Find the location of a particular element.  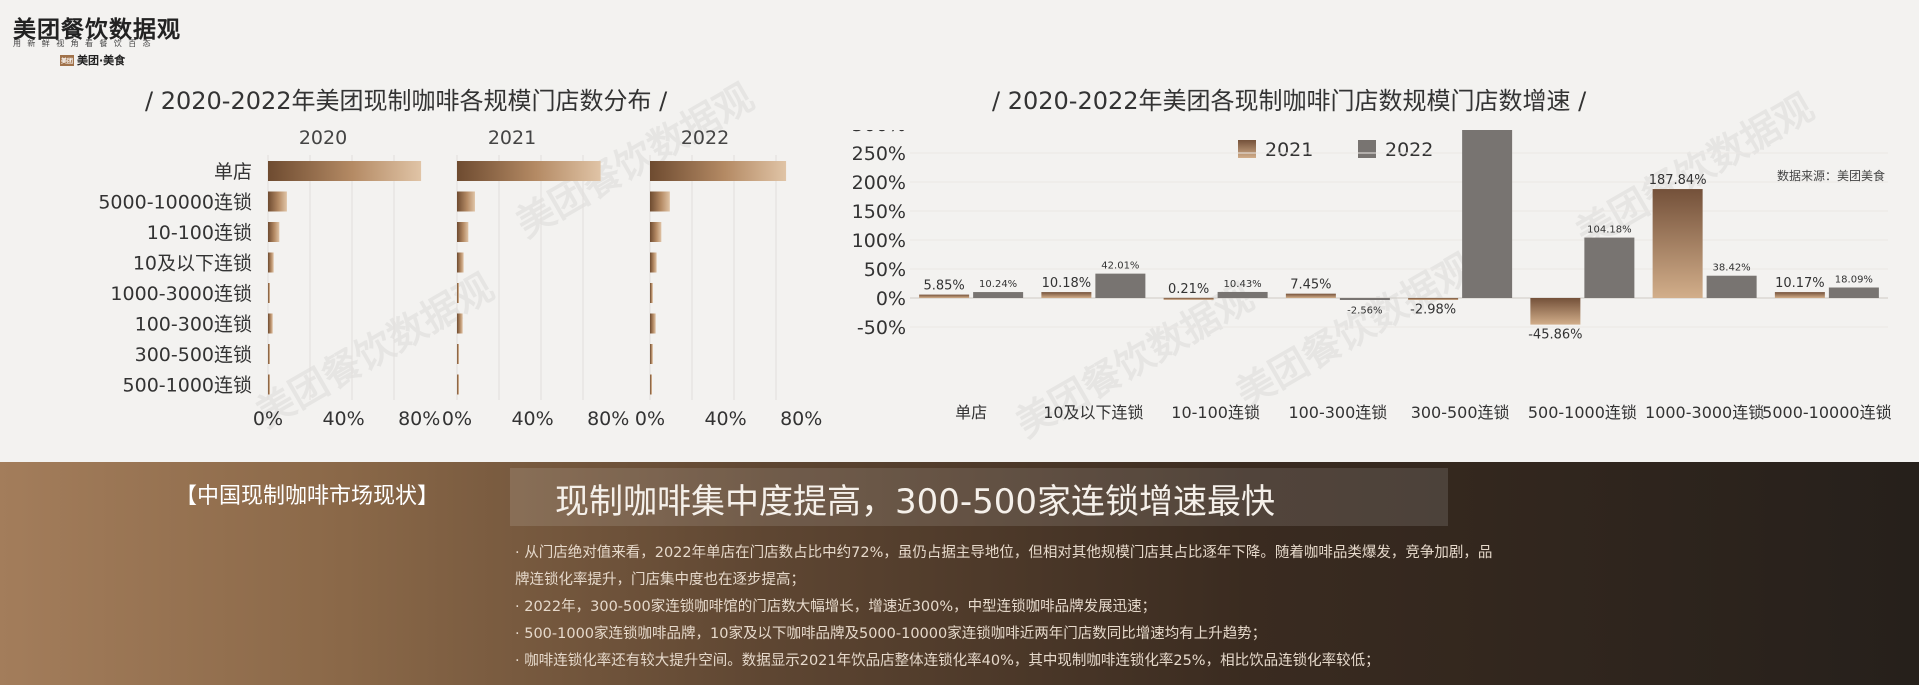

data-label: 10.43% is located at coordinates (1243, 284).